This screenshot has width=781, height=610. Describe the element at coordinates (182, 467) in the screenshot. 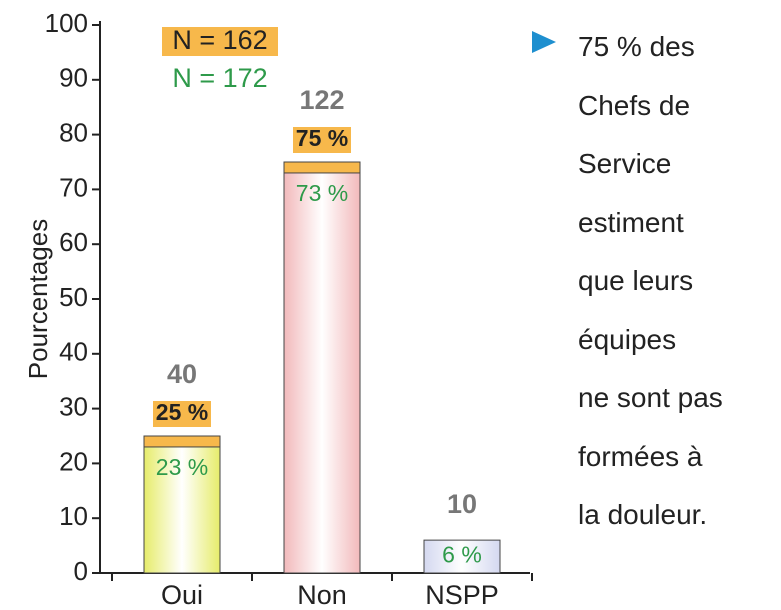

I see `value-label: 23 %` at that location.